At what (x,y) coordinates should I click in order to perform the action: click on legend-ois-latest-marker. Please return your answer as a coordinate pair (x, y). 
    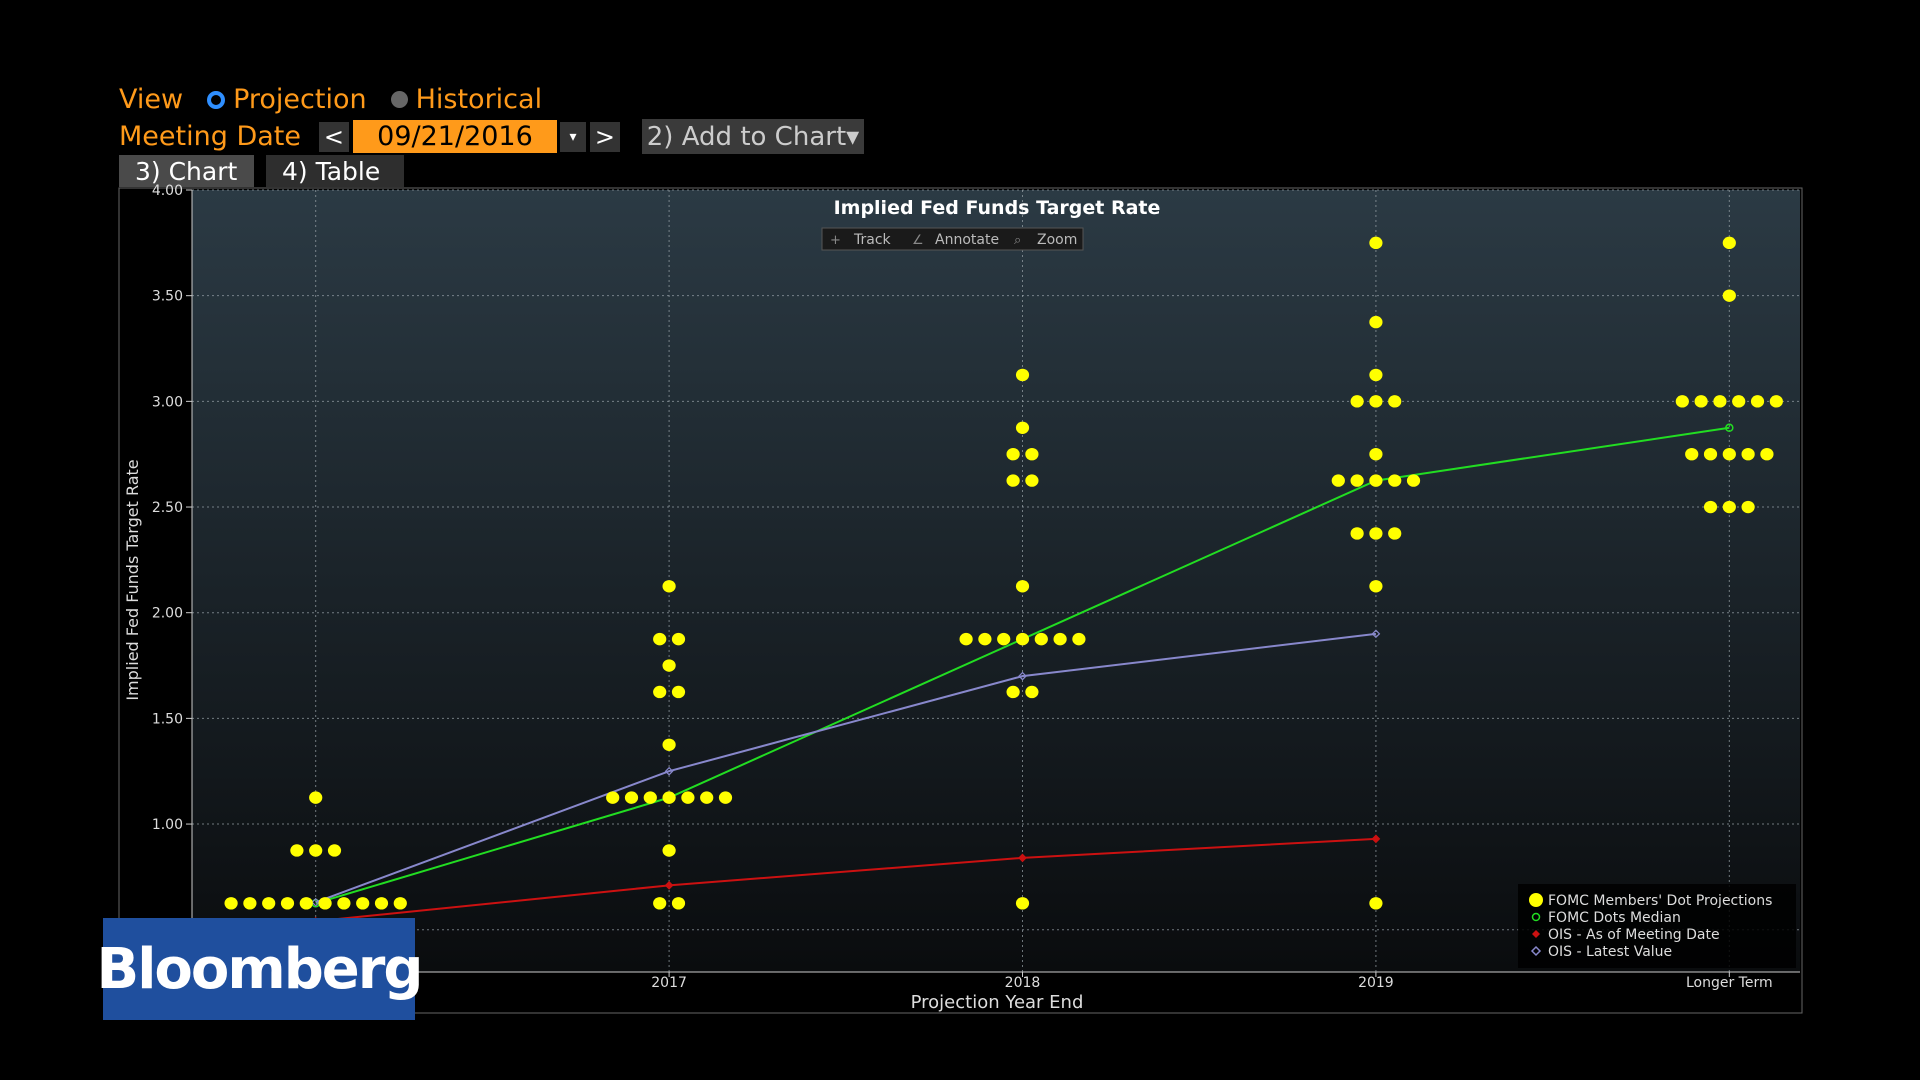
    Looking at the image, I should click on (1536, 951).